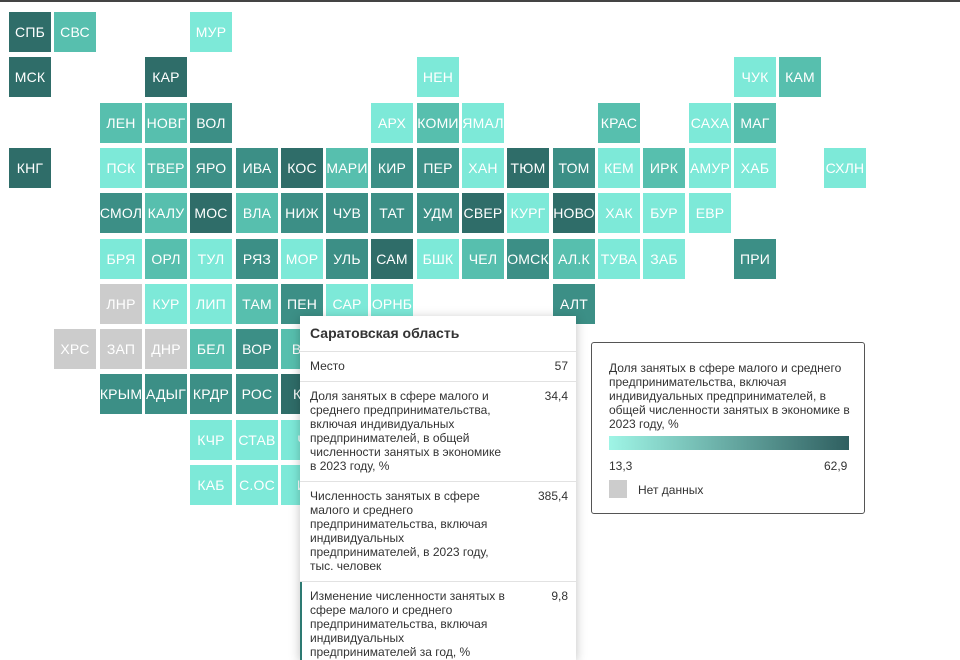 Image resolution: width=960 pixels, height=660 pixels. I want to click on region-tile: КНГ, so click(30, 168).